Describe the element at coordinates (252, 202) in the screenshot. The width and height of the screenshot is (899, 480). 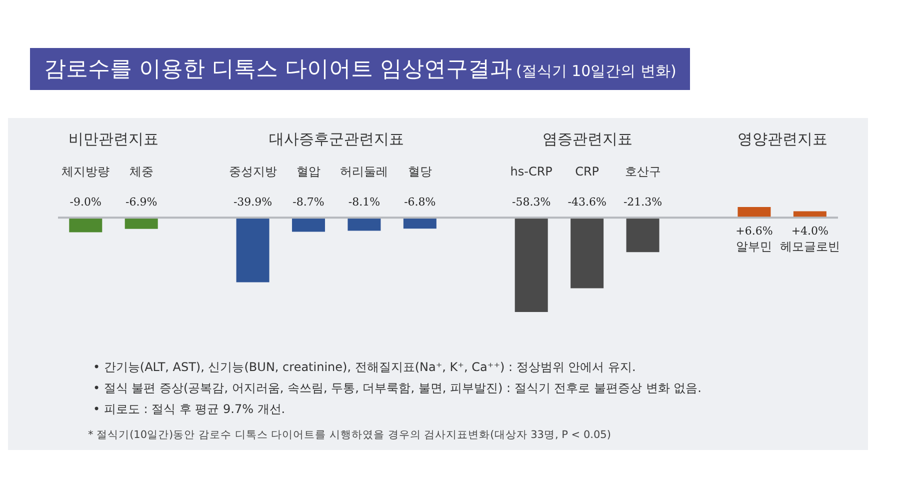
I see `data-label: -39.9%` at that location.